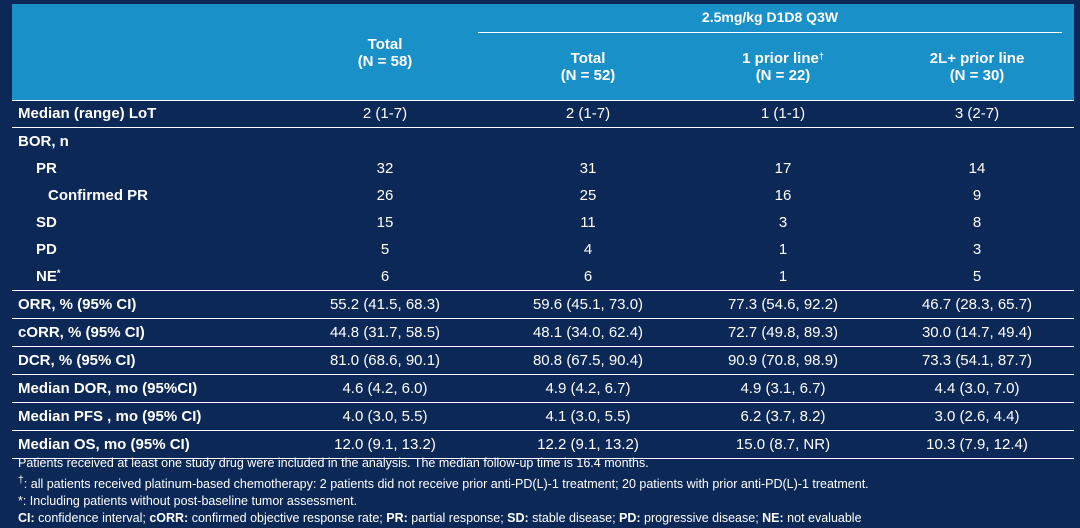  Describe the element at coordinates (385, 222) in the screenshot. I see `cell: 15` at that location.